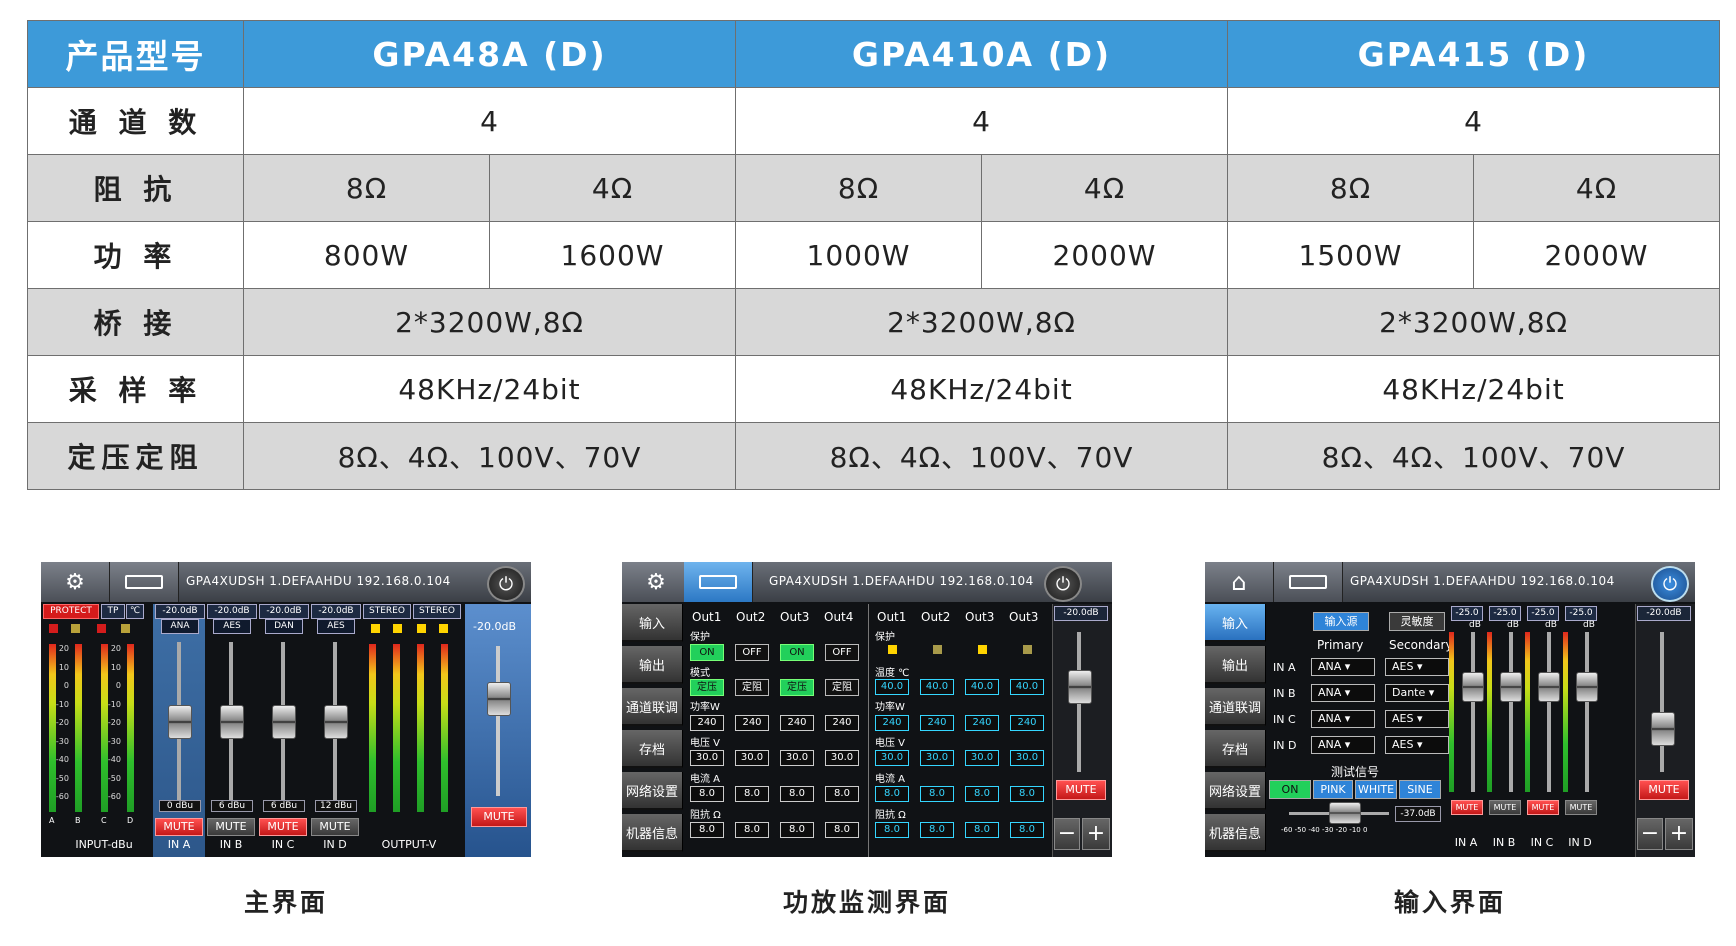 The height and width of the screenshot is (946, 1736). Describe the element at coordinates (135, 188) in the screenshot. I see `row-label: 阻 抗` at that location.